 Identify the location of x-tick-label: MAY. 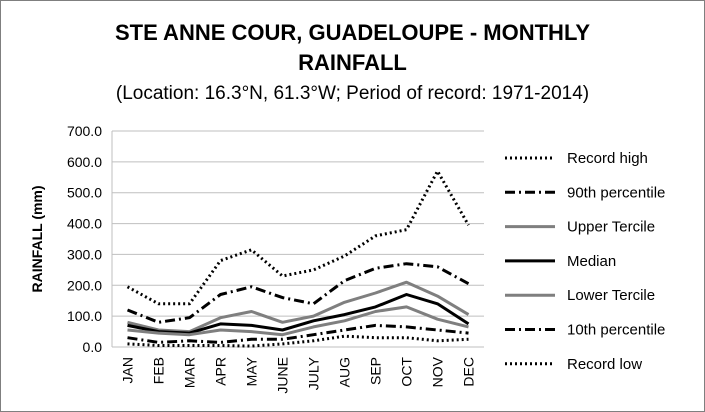
(252, 371).